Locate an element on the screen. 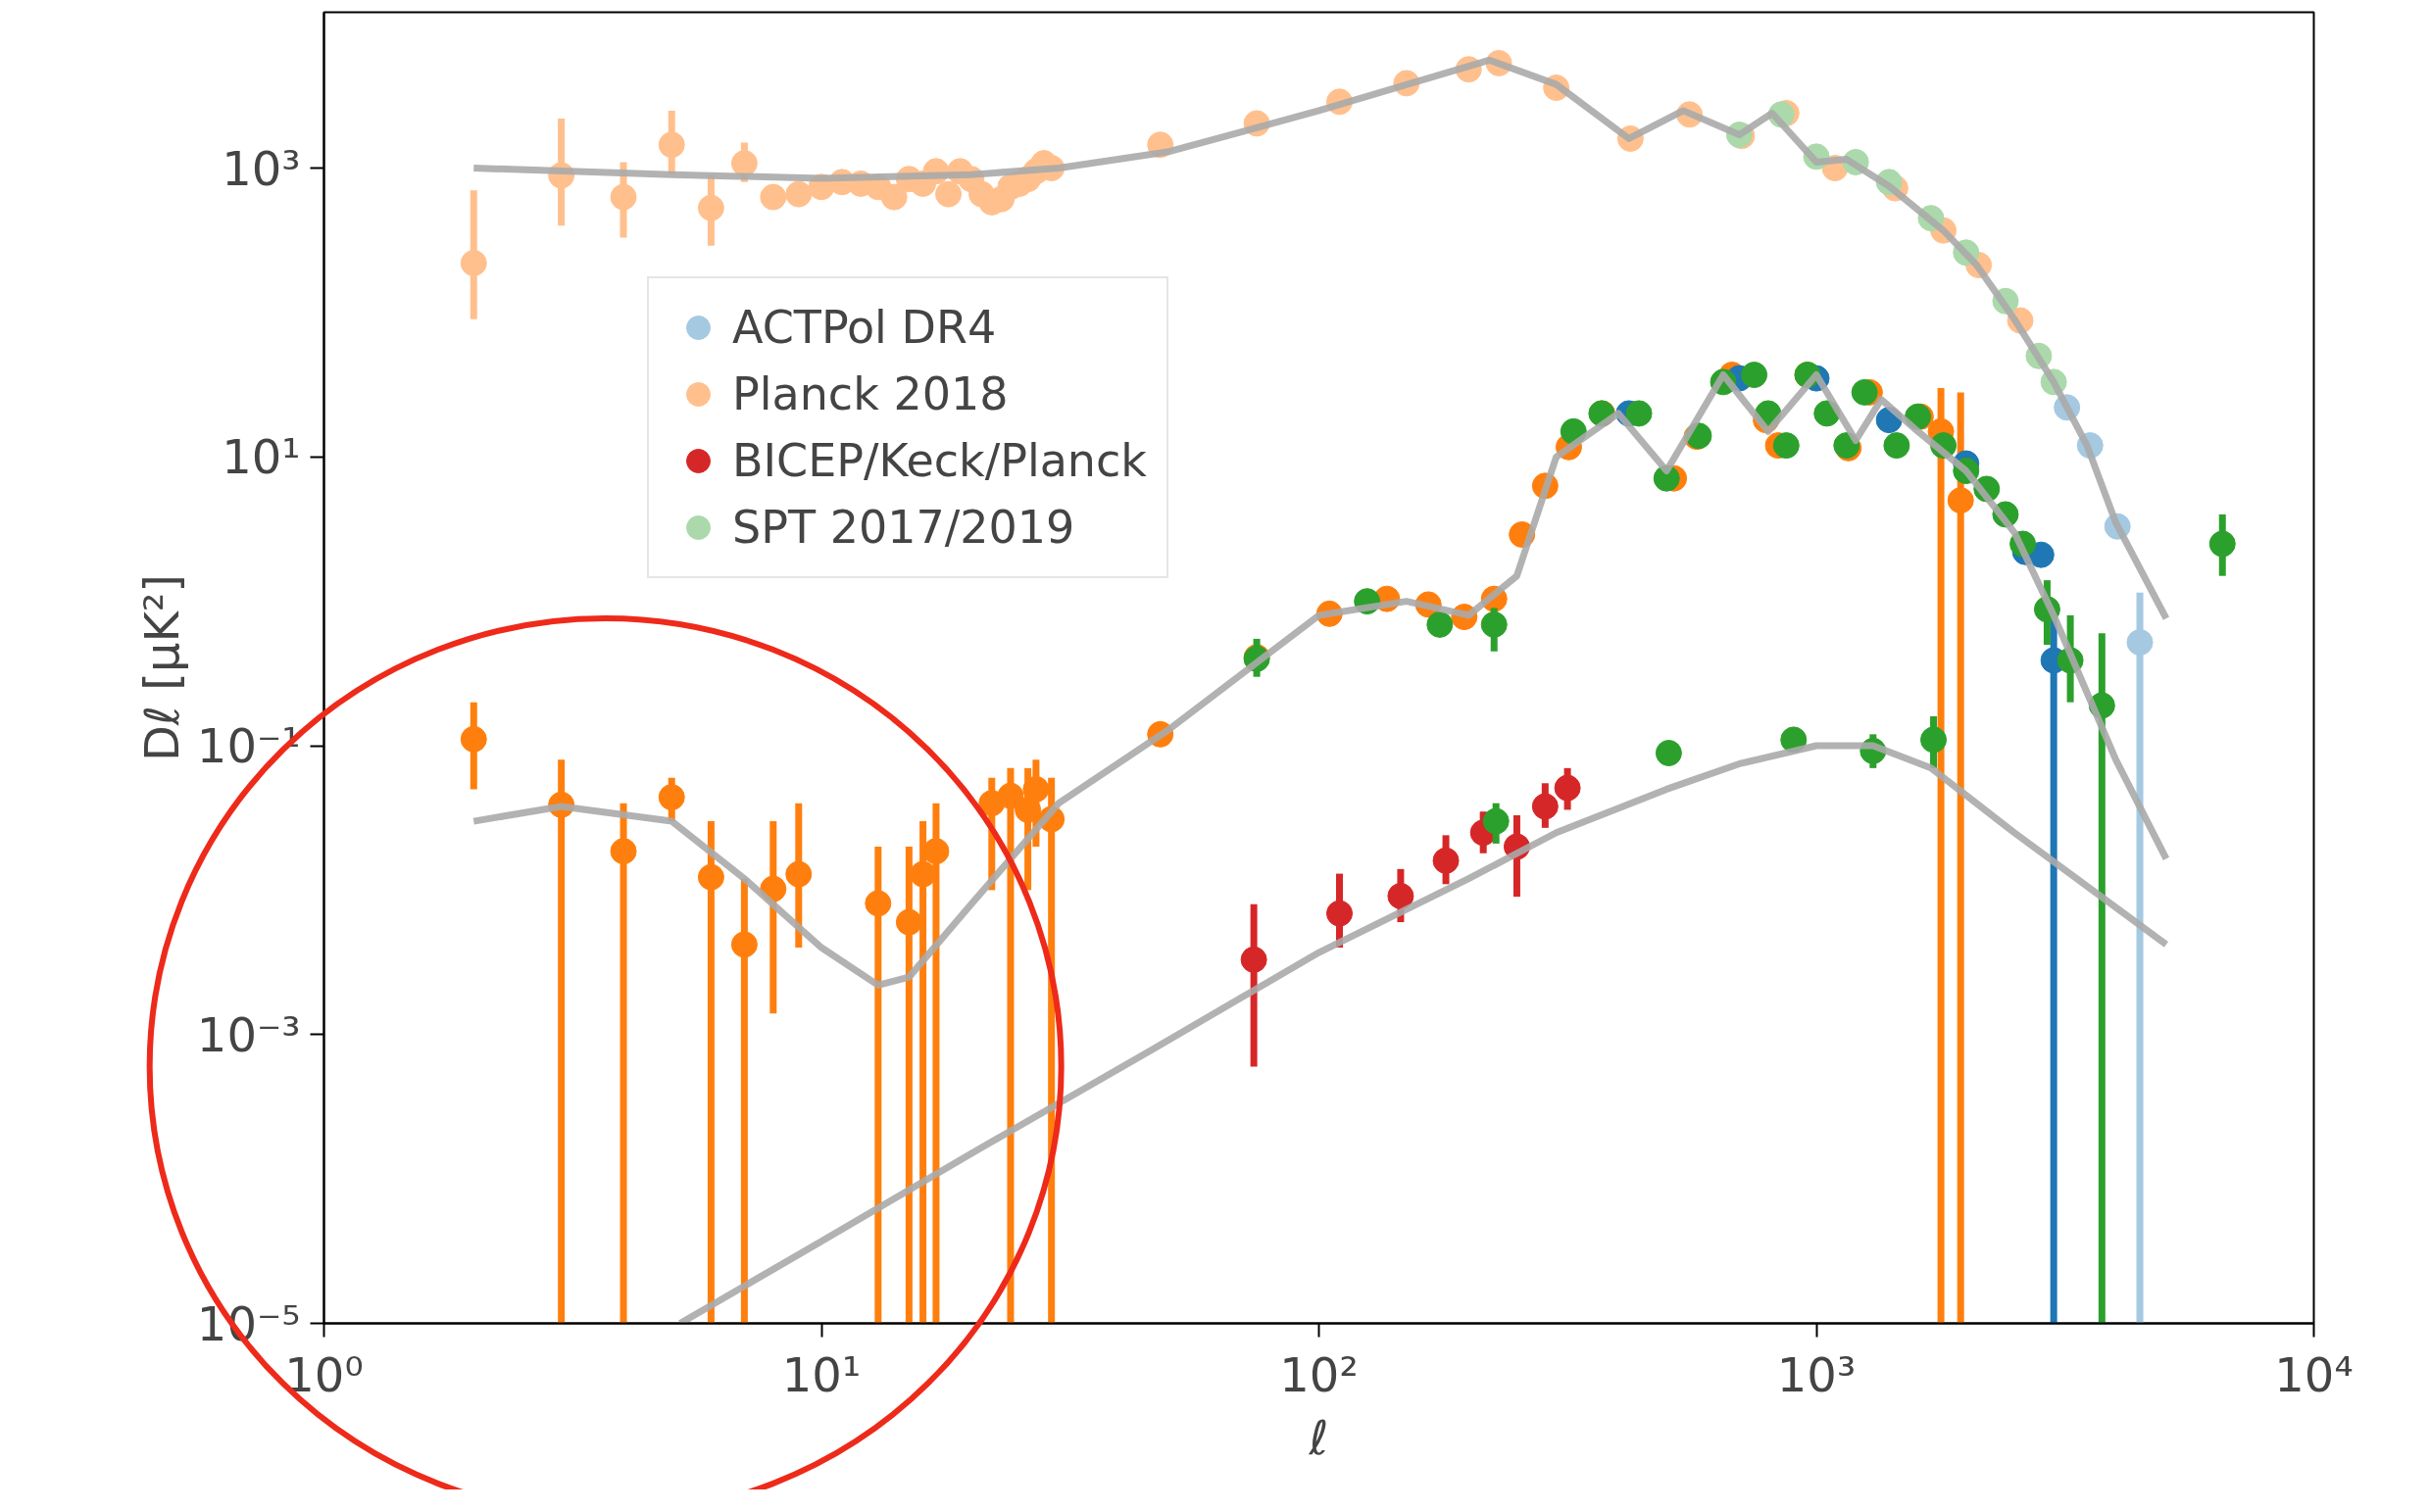  x-tick-label: 10⁰ is located at coordinates (324, 1374).